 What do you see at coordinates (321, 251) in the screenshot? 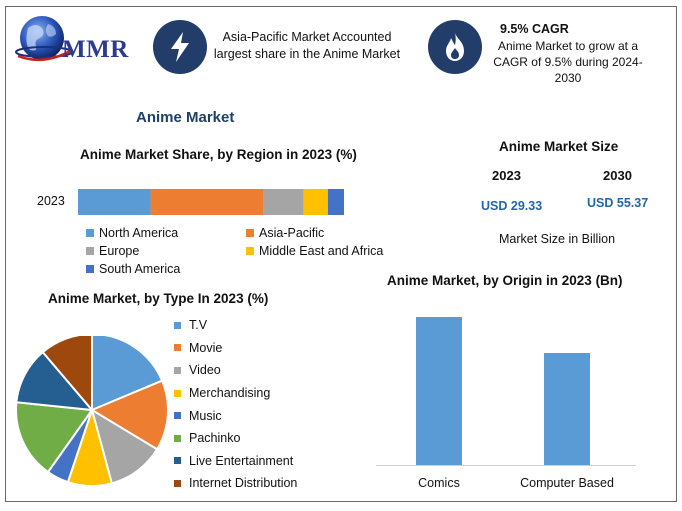
I see `legend-label: Middle East and Africa` at bounding box center [321, 251].